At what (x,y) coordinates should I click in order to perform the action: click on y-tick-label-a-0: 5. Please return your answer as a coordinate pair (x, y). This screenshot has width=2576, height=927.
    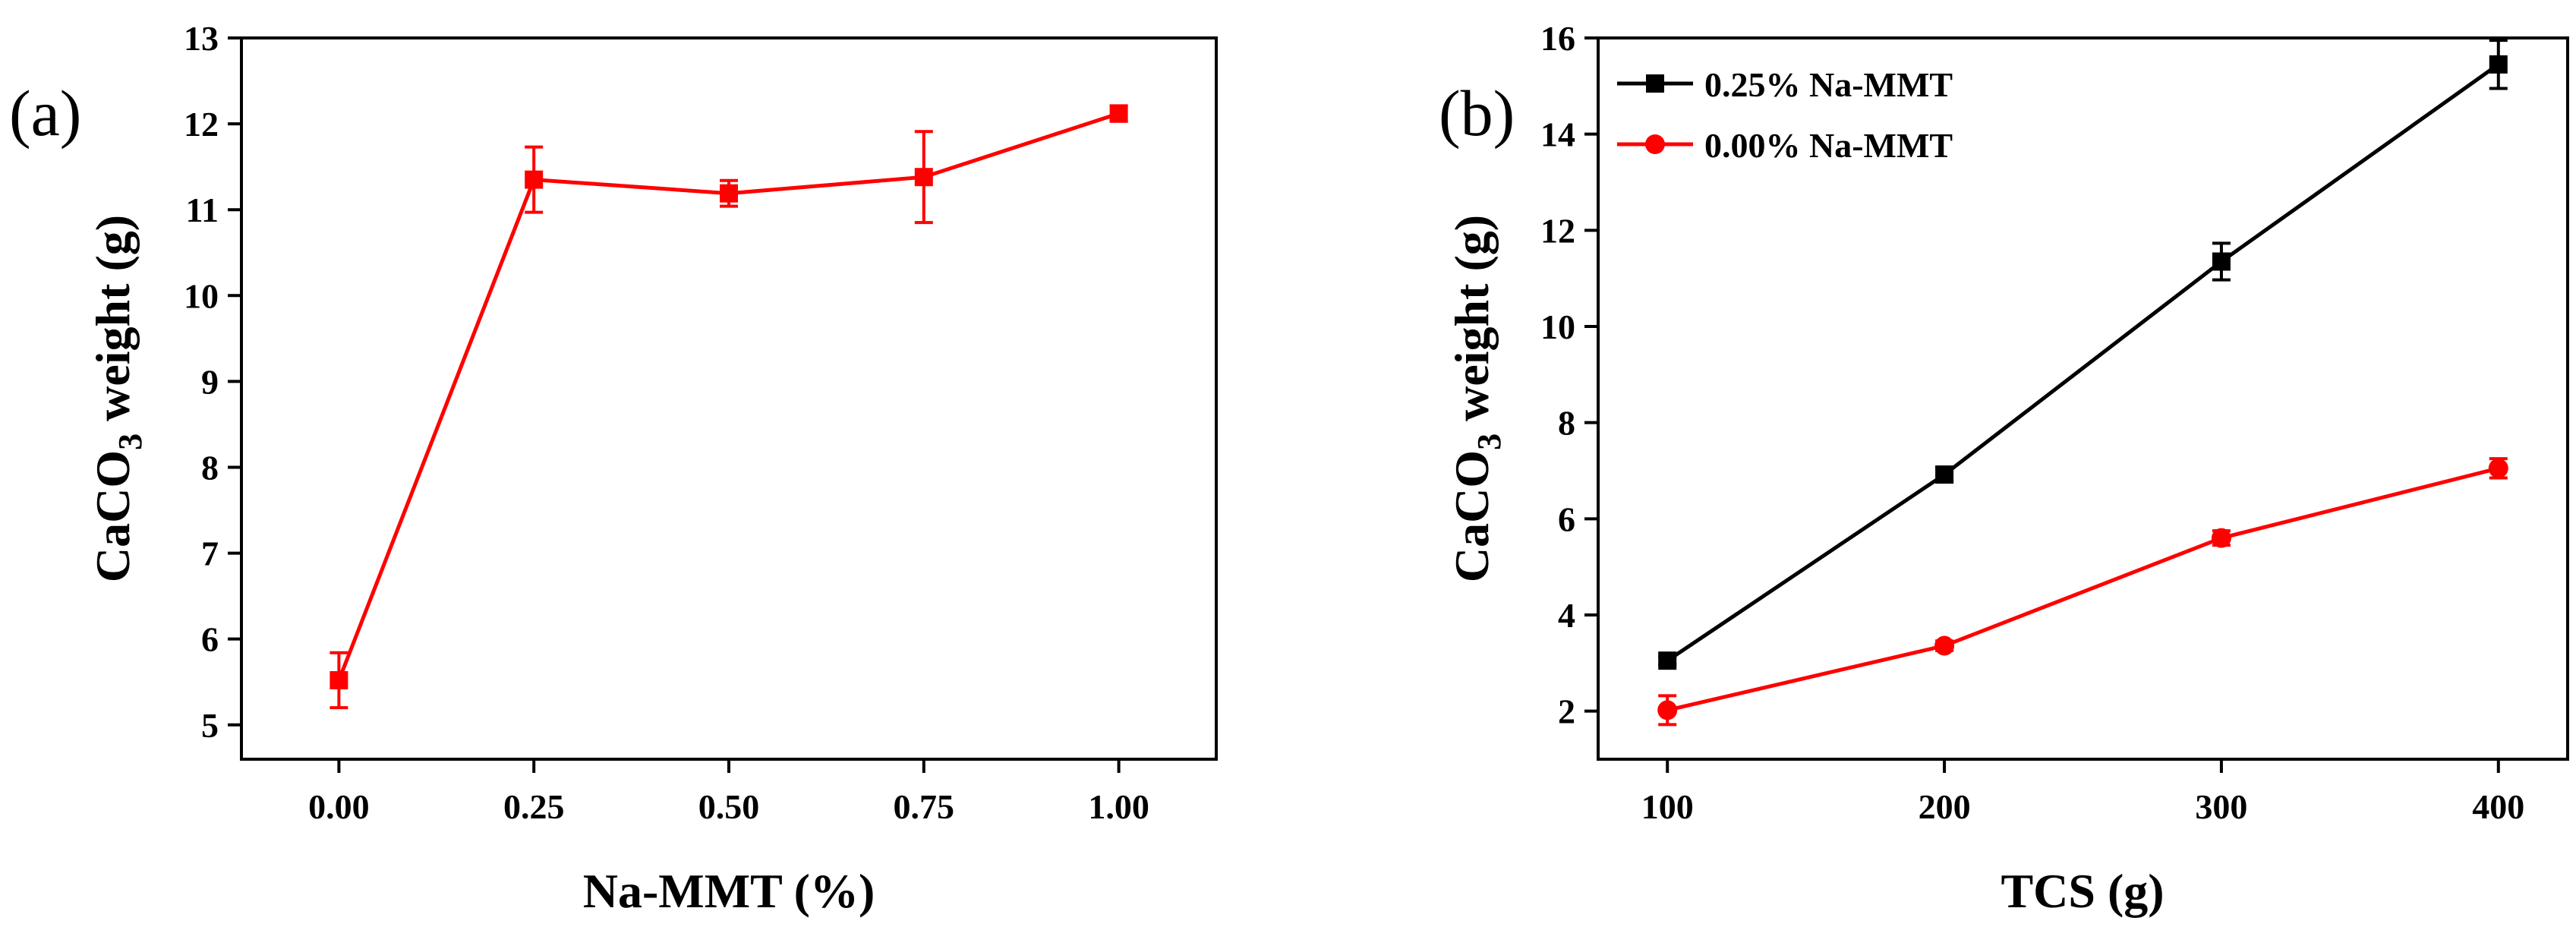
    Looking at the image, I should click on (210, 725).